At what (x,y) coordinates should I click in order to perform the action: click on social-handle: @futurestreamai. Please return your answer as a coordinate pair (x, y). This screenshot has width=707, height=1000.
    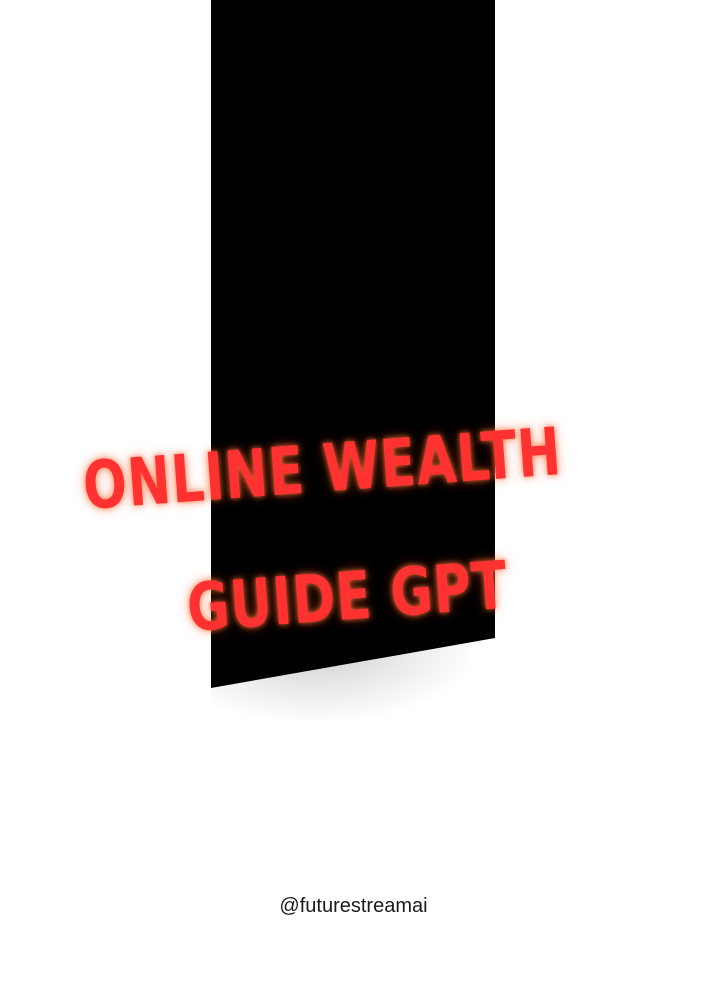
    Looking at the image, I should click on (353, 906).